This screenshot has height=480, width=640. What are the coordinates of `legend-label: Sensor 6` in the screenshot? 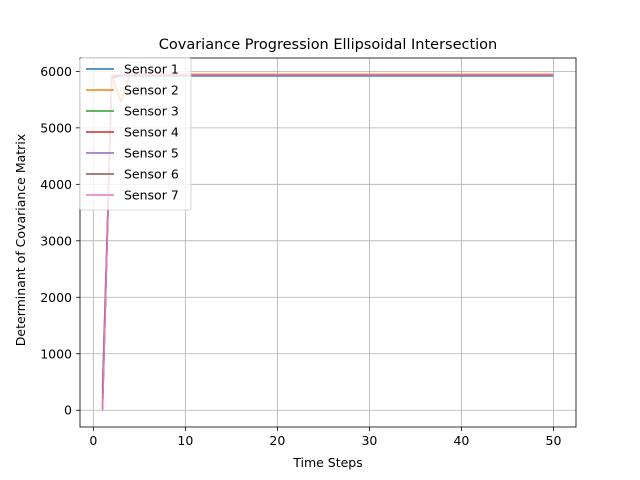 It's located at (151, 174).